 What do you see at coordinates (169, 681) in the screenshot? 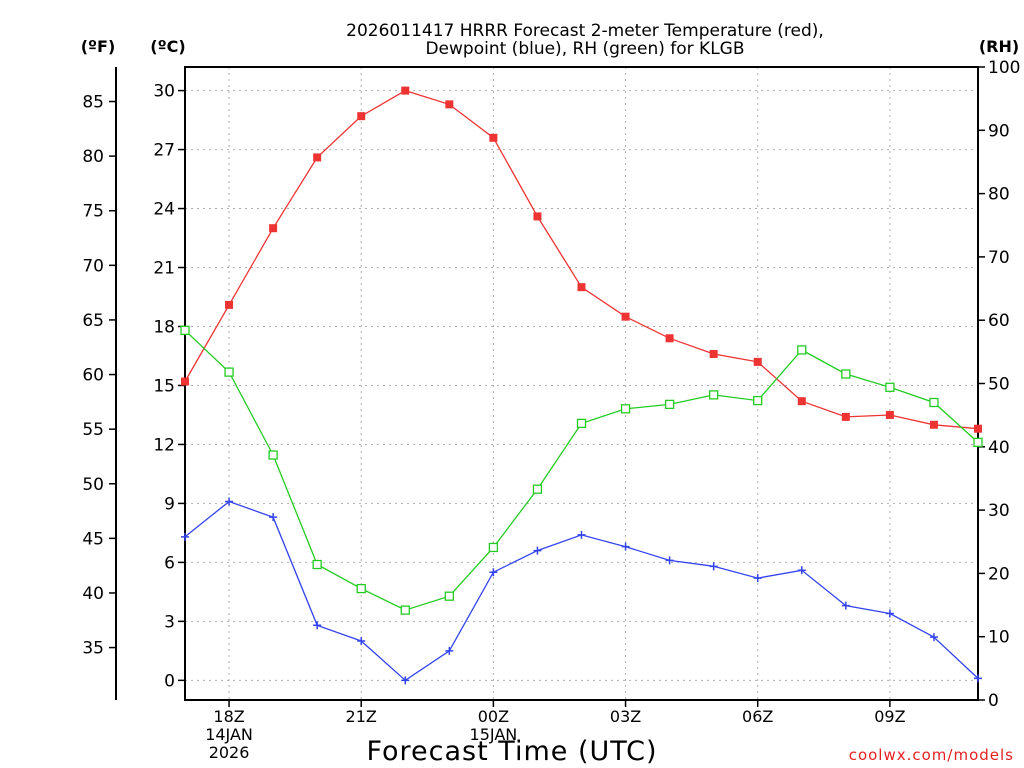
I see `celsius-tick-label: 0` at bounding box center [169, 681].